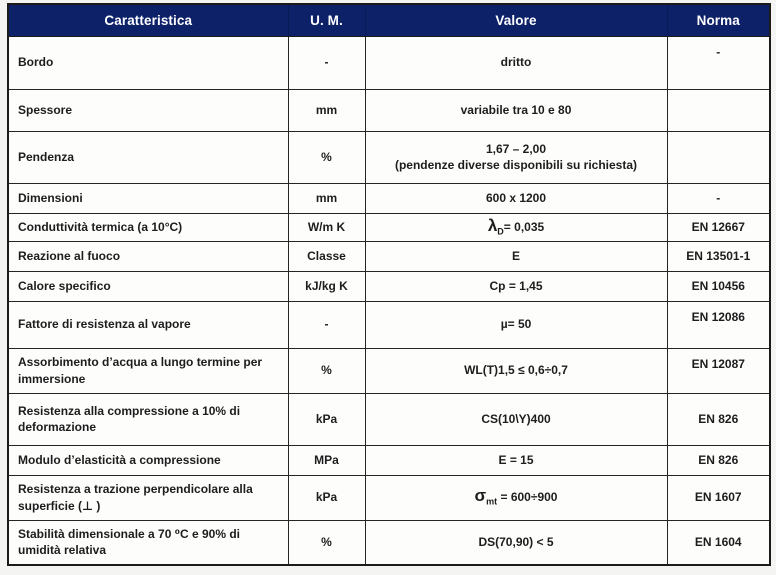  Describe the element at coordinates (326, 256) in the screenshot. I see `cell-um: Classe` at that location.